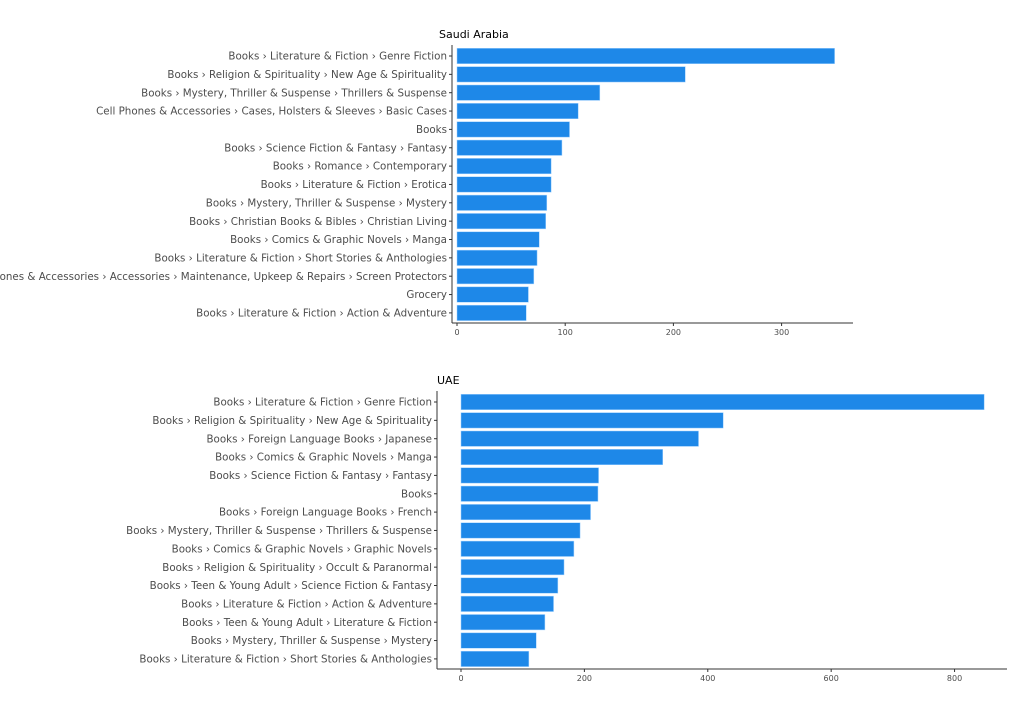 Image resolution: width=1024 pixels, height=721 pixels. Describe the element at coordinates (954, 678) in the screenshot. I see `x-tick-label: 800` at that location.